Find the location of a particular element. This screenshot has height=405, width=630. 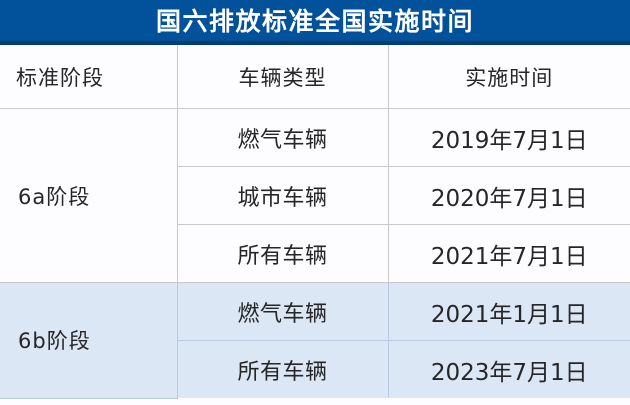

implementation-date-cell: 2021年7月1日 is located at coordinates (509, 253).